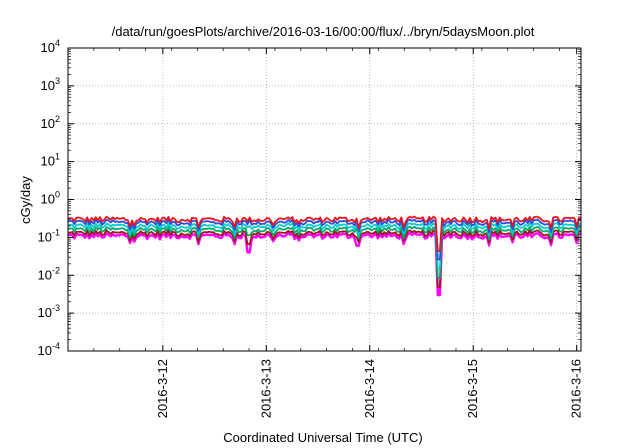 Image resolution: width=640 pixels, height=448 pixels. I want to click on y-axis-label: cGy/day, so click(25, 200).